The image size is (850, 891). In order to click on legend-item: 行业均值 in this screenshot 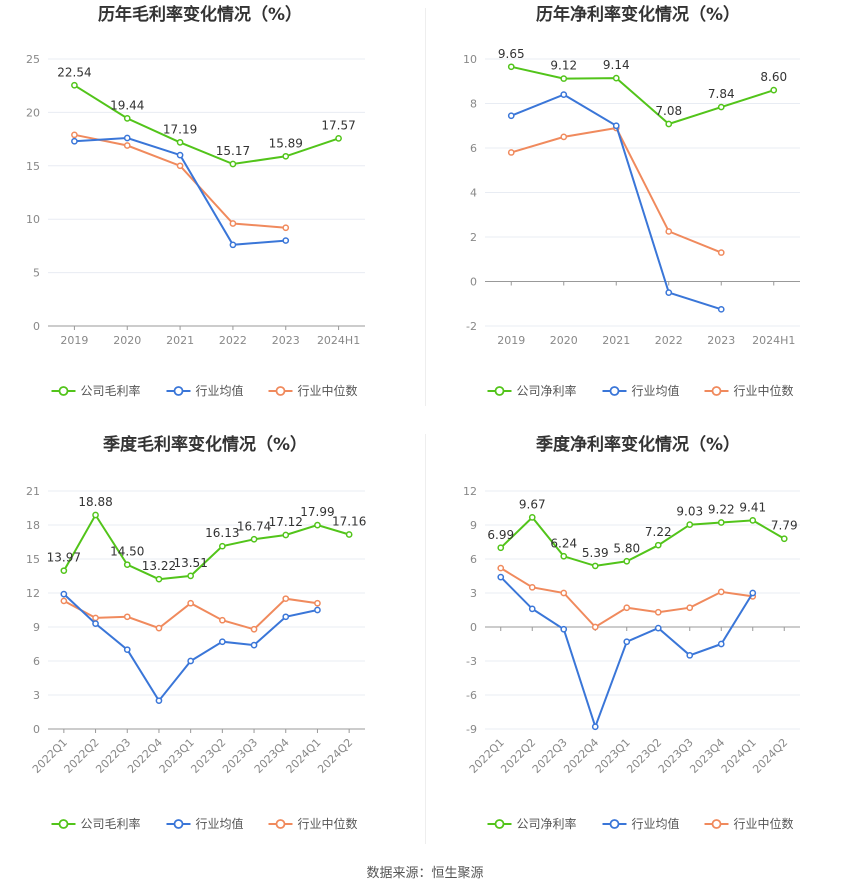, I will do `click(205, 823)`.